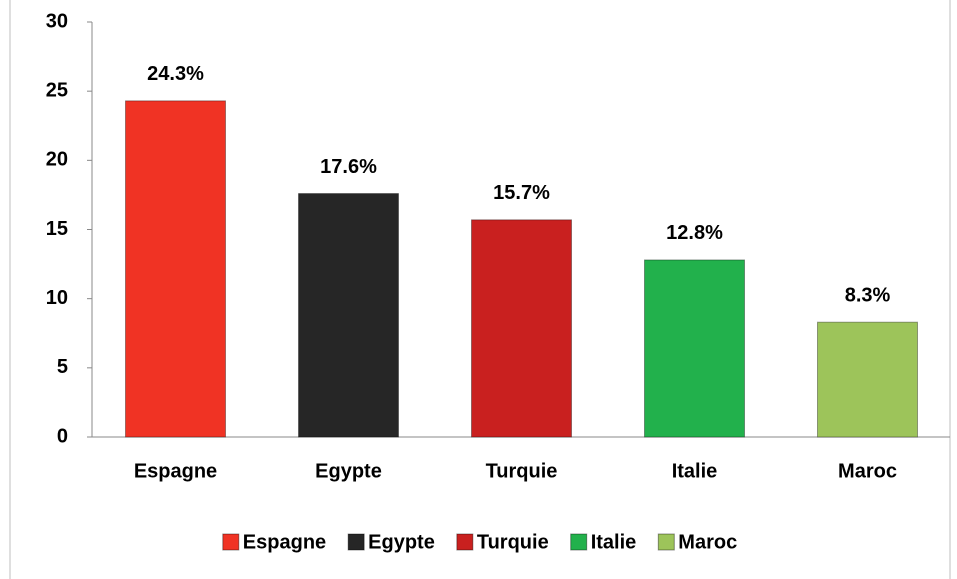  Describe the element at coordinates (57, 21) in the screenshot. I see `y-tick-label: 30` at that location.